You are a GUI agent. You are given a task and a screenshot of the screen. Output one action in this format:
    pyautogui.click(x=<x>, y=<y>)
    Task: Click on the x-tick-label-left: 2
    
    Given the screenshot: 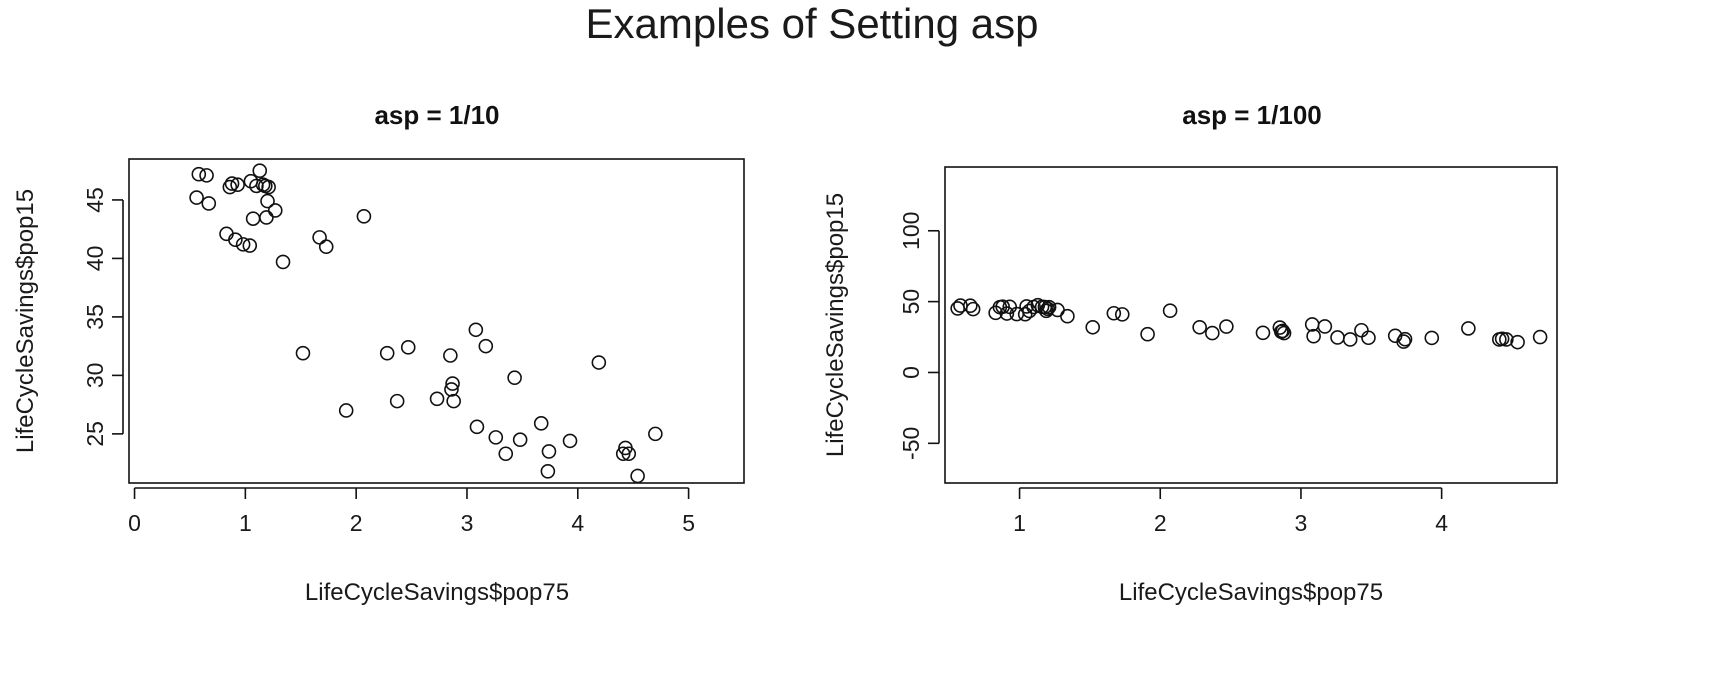 What is the action you would take?
    pyautogui.click(x=356, y=523)
    